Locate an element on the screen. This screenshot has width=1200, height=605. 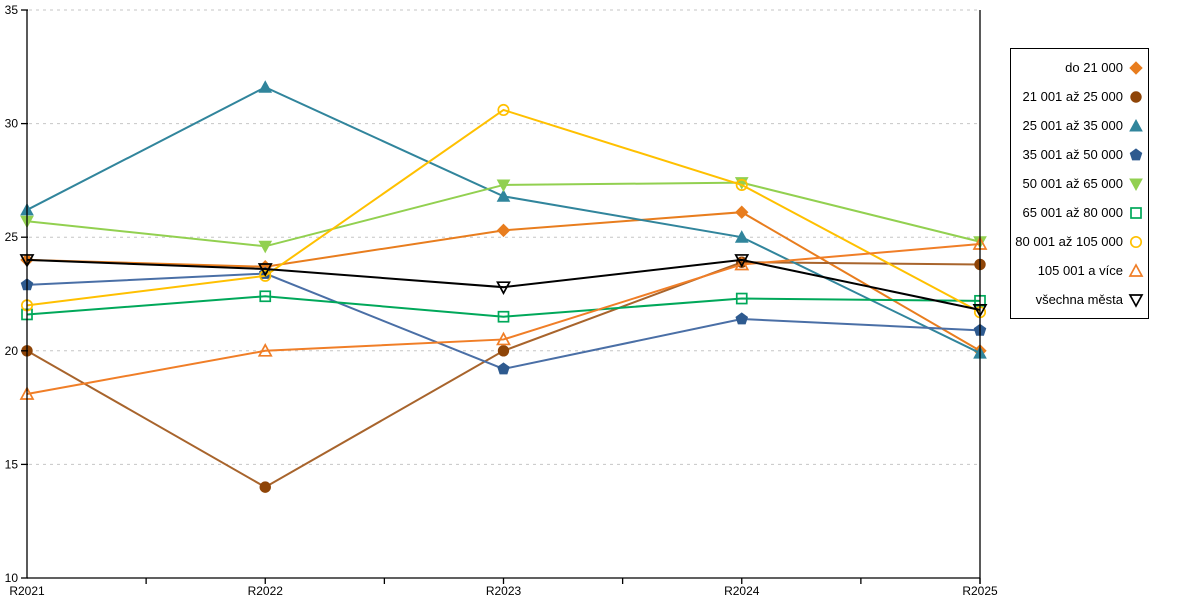
marker-do-21-000-R2023 is located at coordinates (503, 230).